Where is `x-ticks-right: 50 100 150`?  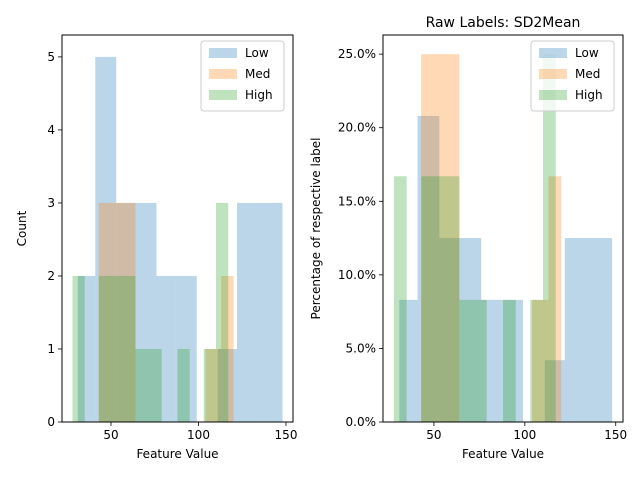
x-ticks-right: 50 100 150 is located at coordinates (526, 432).